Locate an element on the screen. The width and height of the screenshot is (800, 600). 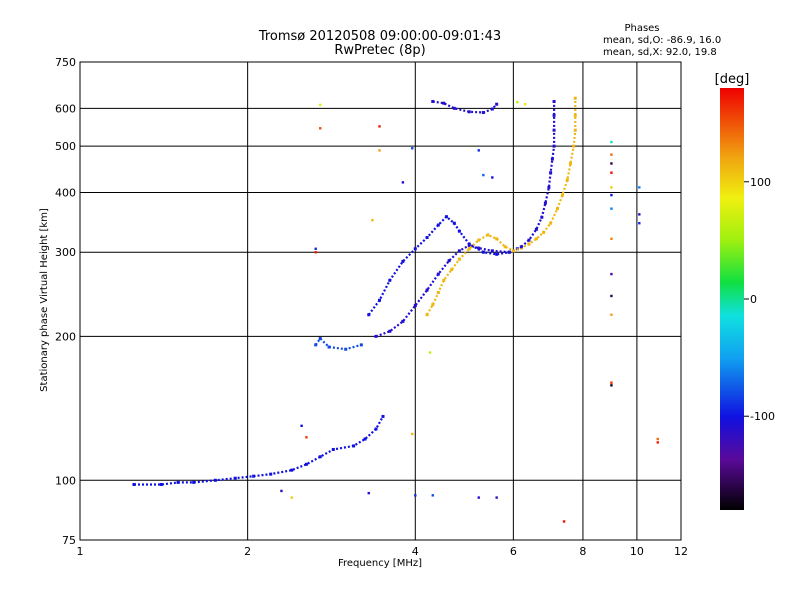
colorbar-tick-label: -100 is located at coordinates (762, 416).